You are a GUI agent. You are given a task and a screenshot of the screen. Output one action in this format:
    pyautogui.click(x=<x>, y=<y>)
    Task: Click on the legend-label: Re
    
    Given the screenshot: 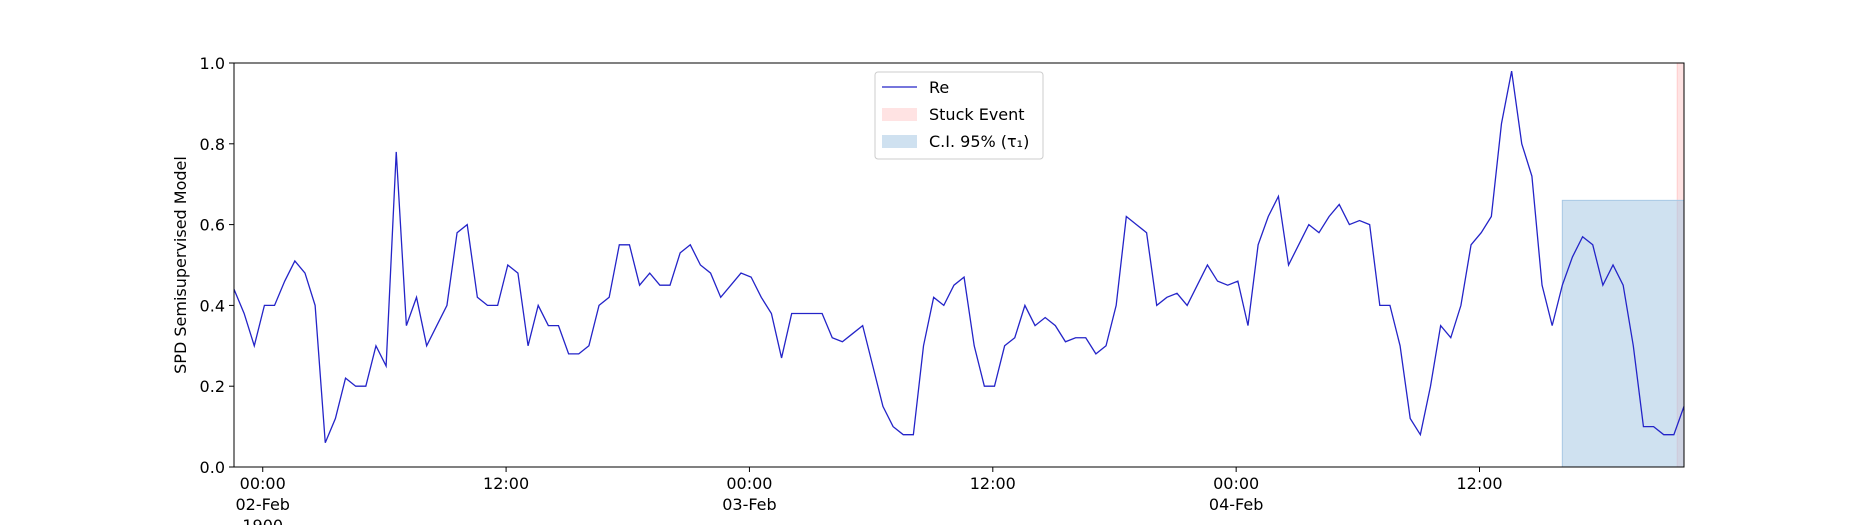 What is the action you would take?
    pyautogui.click(x=939, y=87)
    